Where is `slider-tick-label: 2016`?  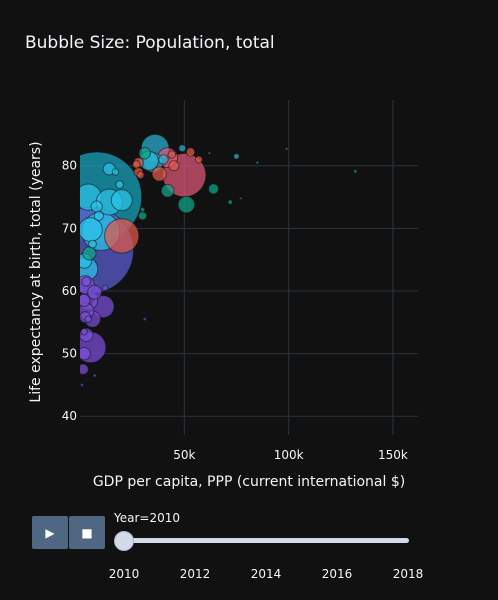 slider-tick-label: 2016 is located at coordinates (337, 574).